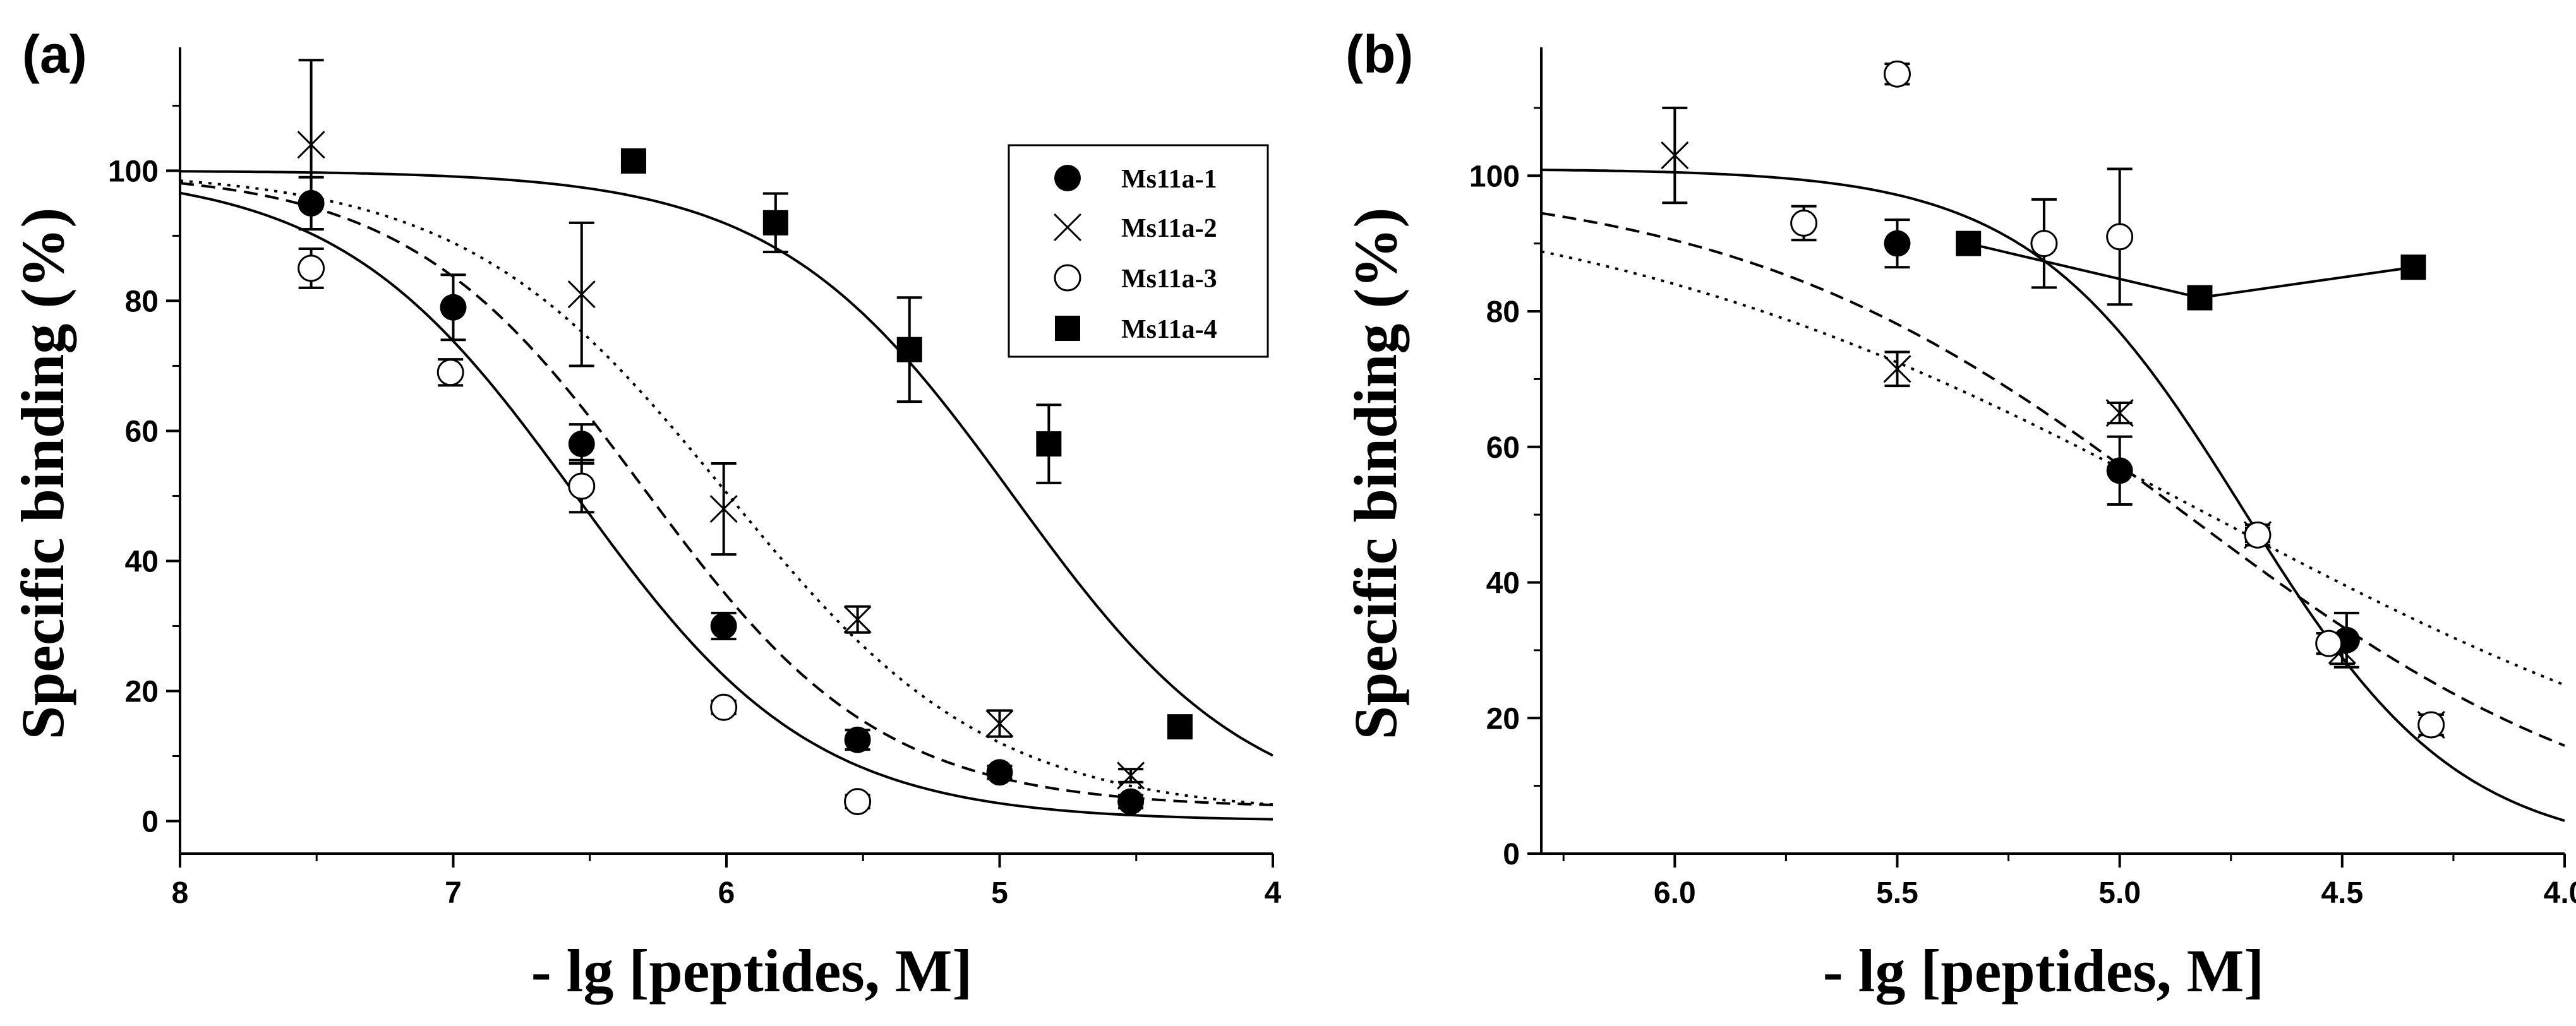 The height and width of the screenshot is (1026, 2576). What do you see at coordinates (752, 971) in the screenshot?
I see `panel-a-x-axis-title: - lg [peptides, M]` at bounding box center [752, 971].